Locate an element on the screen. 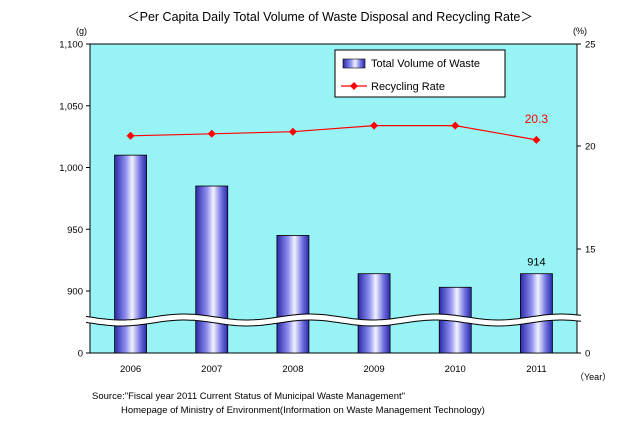 The width and height of the screenshot is (625, 427). legend-box is located at coordinates (420, 73).